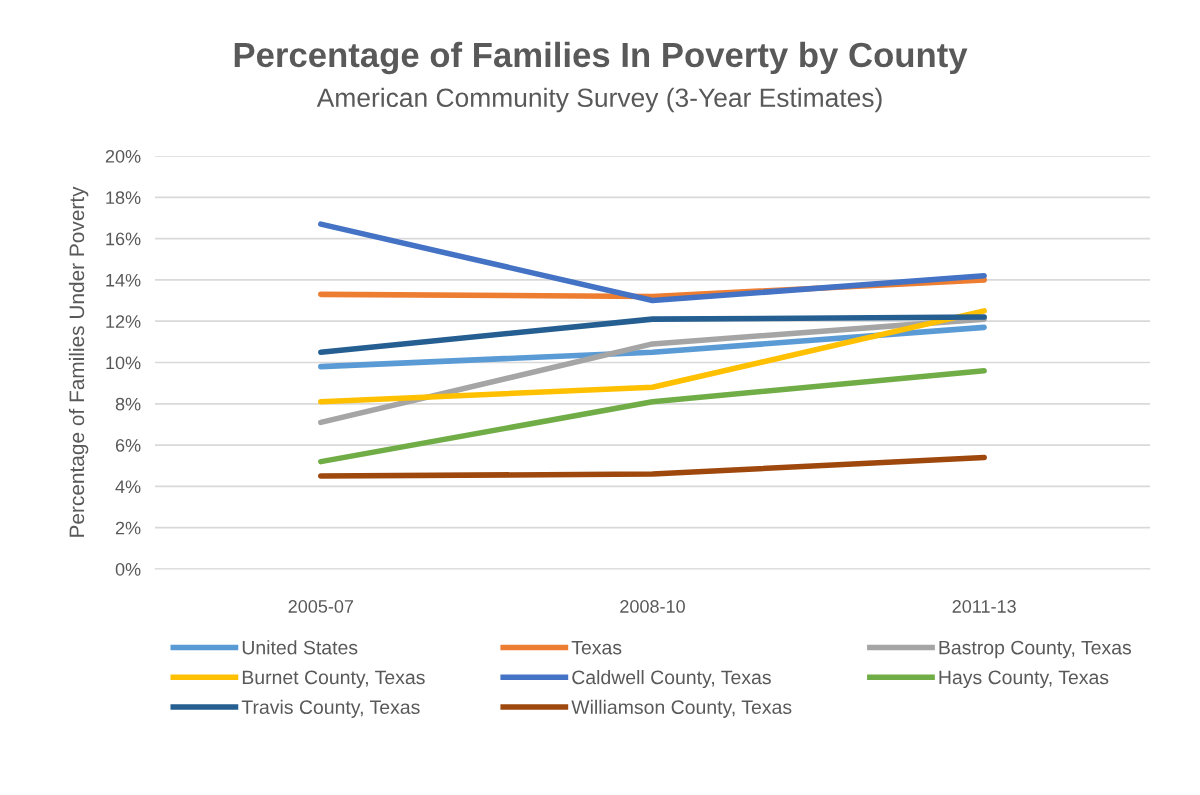 Image resolution: width=1200 pixels, height=795 pixels. I want to click on y-tick-label: 18%, so click(123, 198).